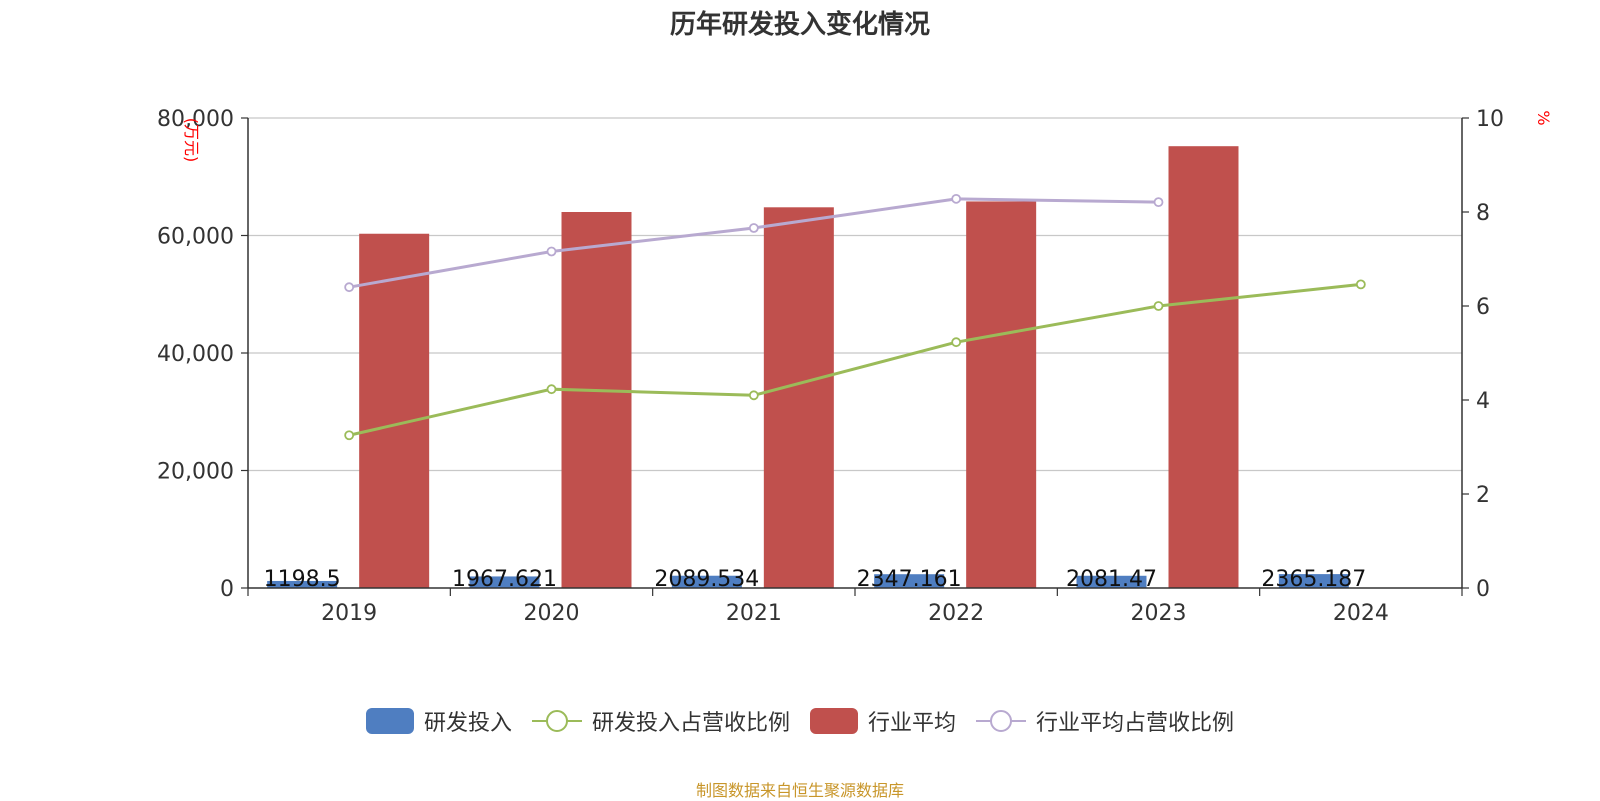  Describe the element at coordinates (799, 790) in the screenshot. I see `source-note: 制图数据来自恒生聚源数据库` at that location.